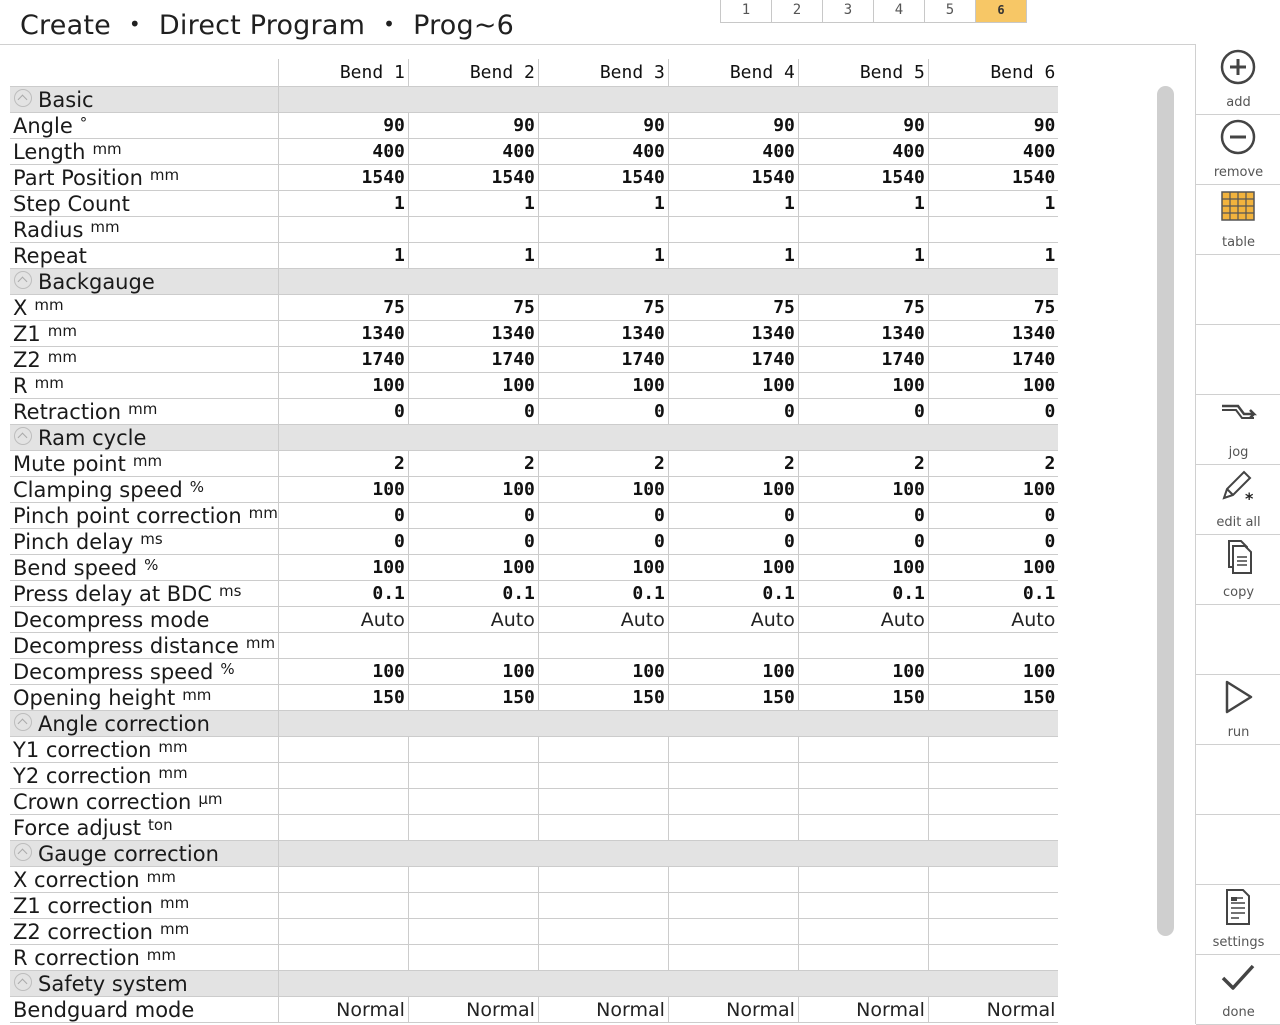  I want to click on run-button: run, so click(1238, 709).